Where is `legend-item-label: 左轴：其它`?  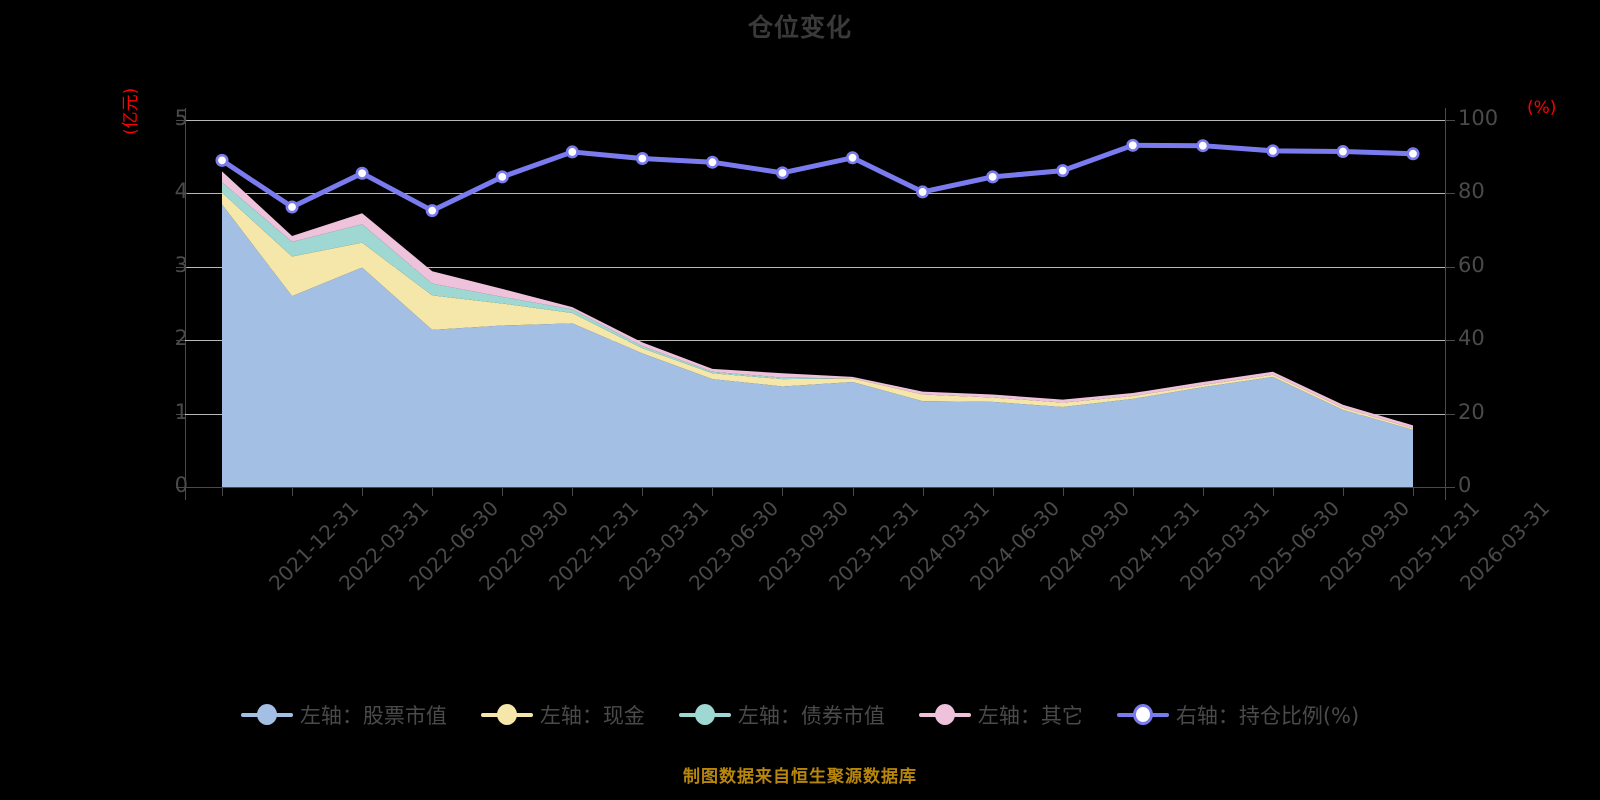 legend-item-label: 左轴：其它 is located at coordinates (1030, 716).